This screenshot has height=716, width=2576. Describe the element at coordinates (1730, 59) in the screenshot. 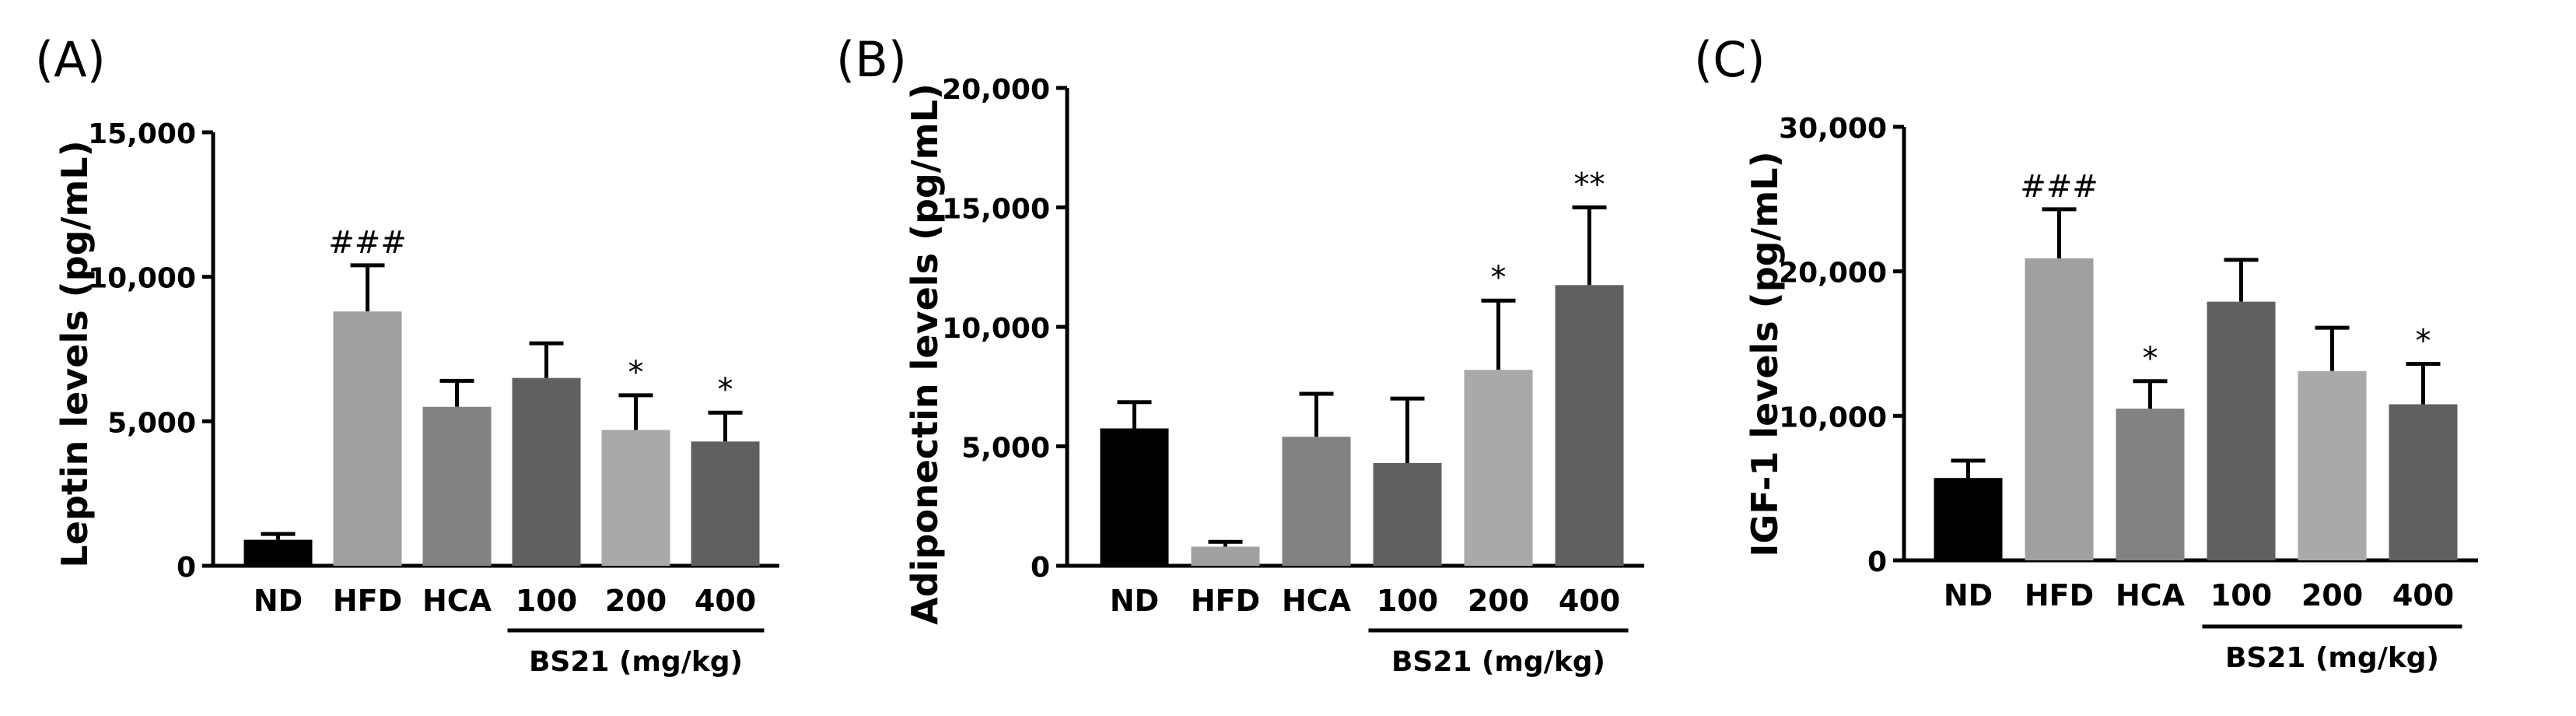

I see `panel-c-label: (C)` at that location.